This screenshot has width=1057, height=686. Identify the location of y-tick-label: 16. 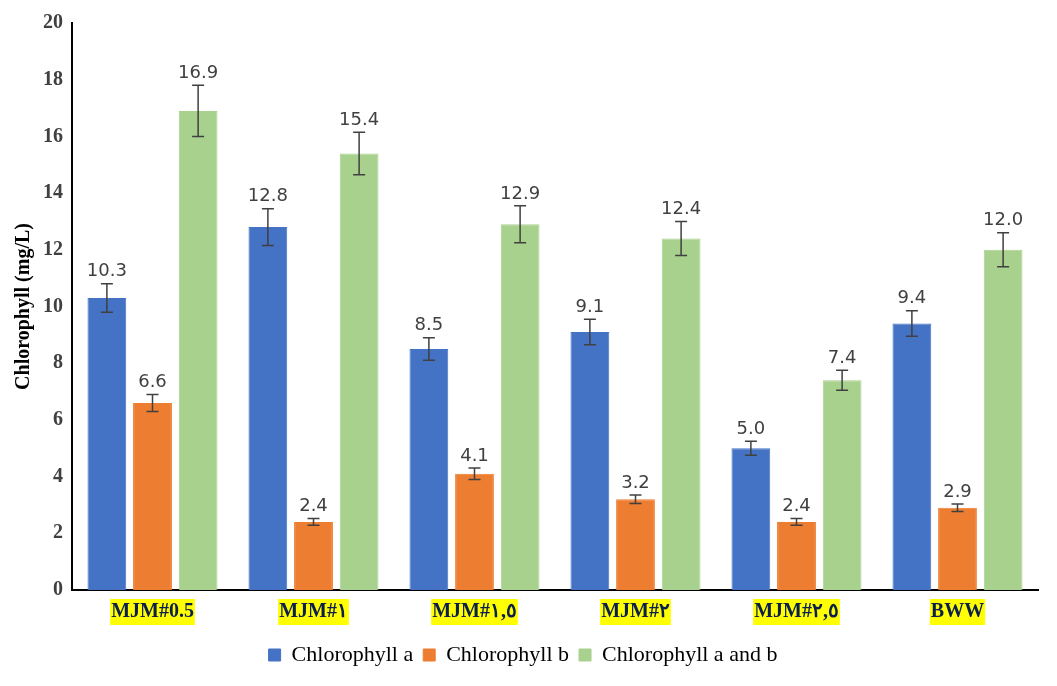
(53, 134).